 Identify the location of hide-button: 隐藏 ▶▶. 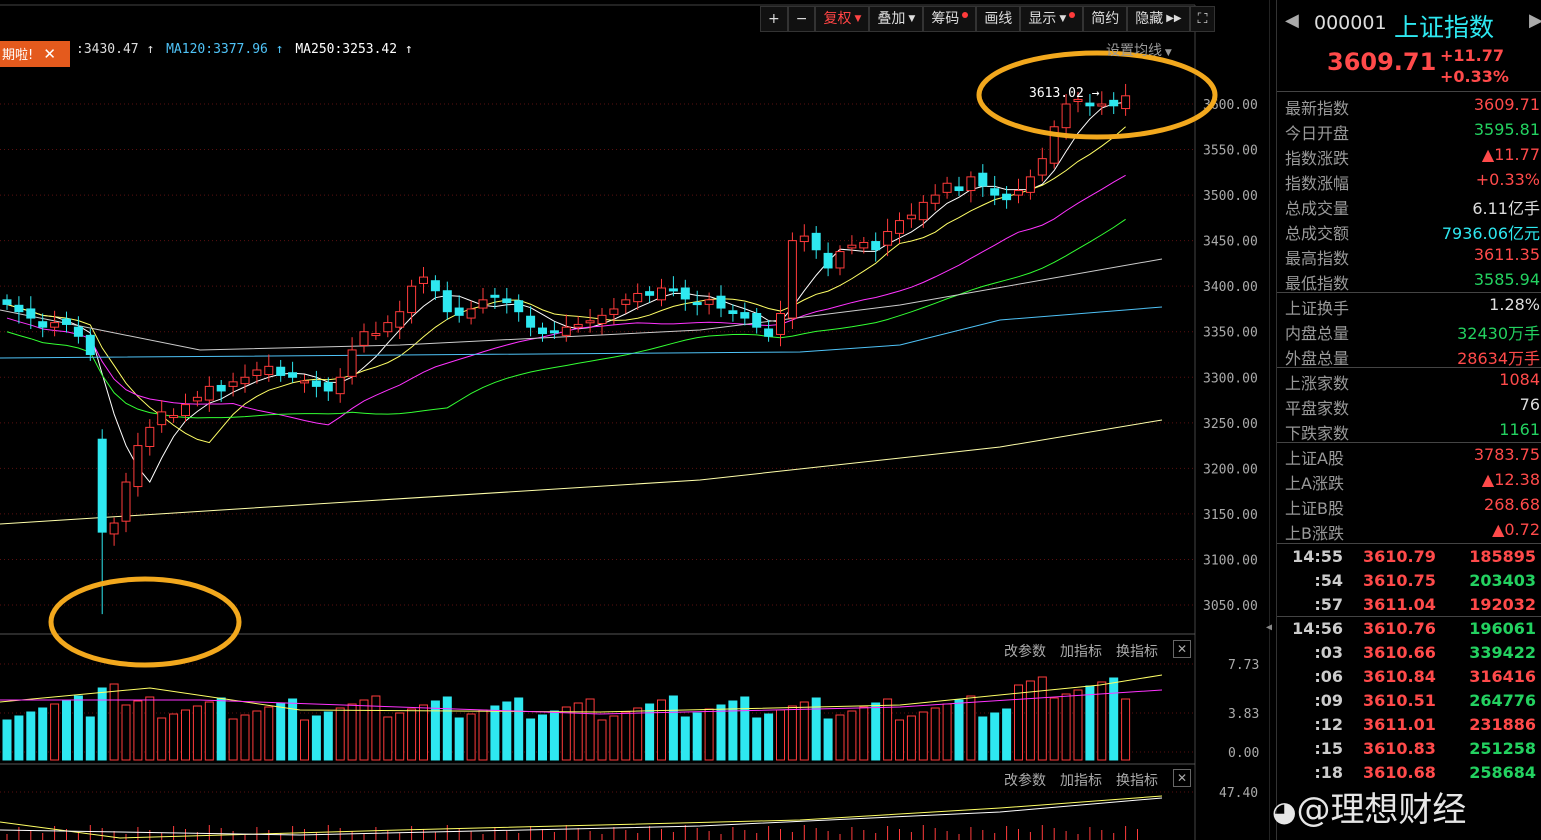
(1158, 19).